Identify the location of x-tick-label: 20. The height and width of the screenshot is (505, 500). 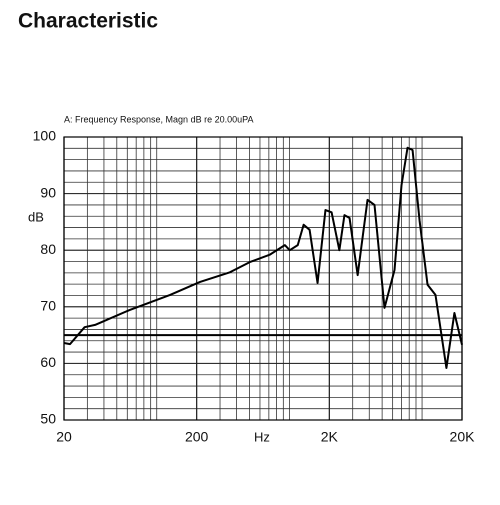
(64, 437).